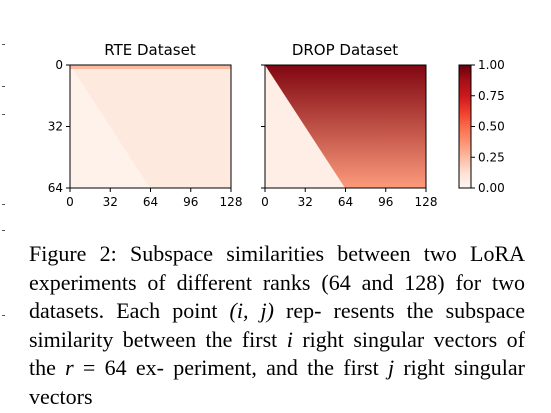 This screenshot has width=551, height=413. What do you see at coordinates (55, 127) in the screenshot?
I see `y-tick-label: 32` at bounding box center [55, 127].